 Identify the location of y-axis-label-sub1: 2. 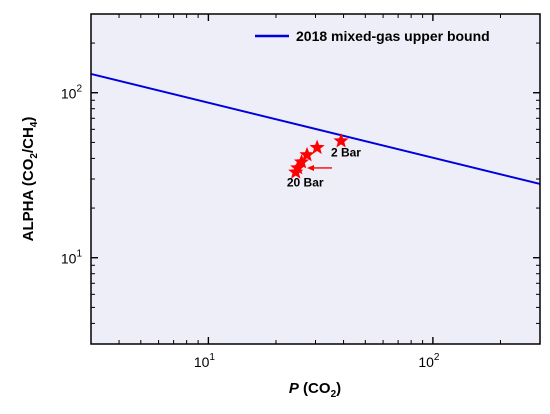
(34, 156).